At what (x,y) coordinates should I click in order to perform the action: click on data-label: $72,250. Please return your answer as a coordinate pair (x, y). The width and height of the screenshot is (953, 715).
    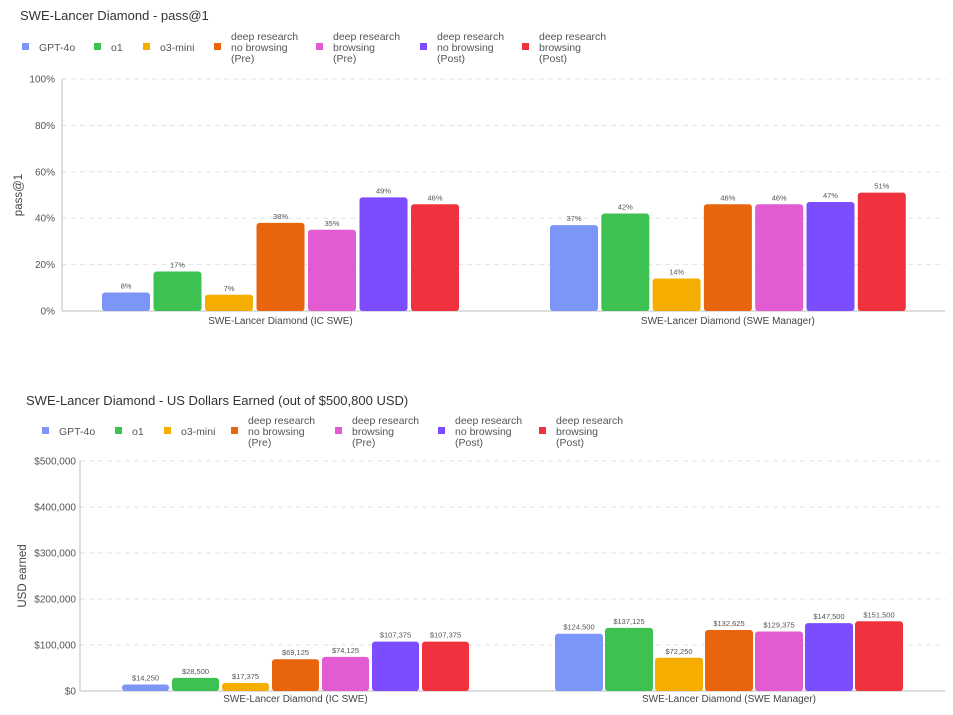
    Looking at the image, I should click on (678, 651).